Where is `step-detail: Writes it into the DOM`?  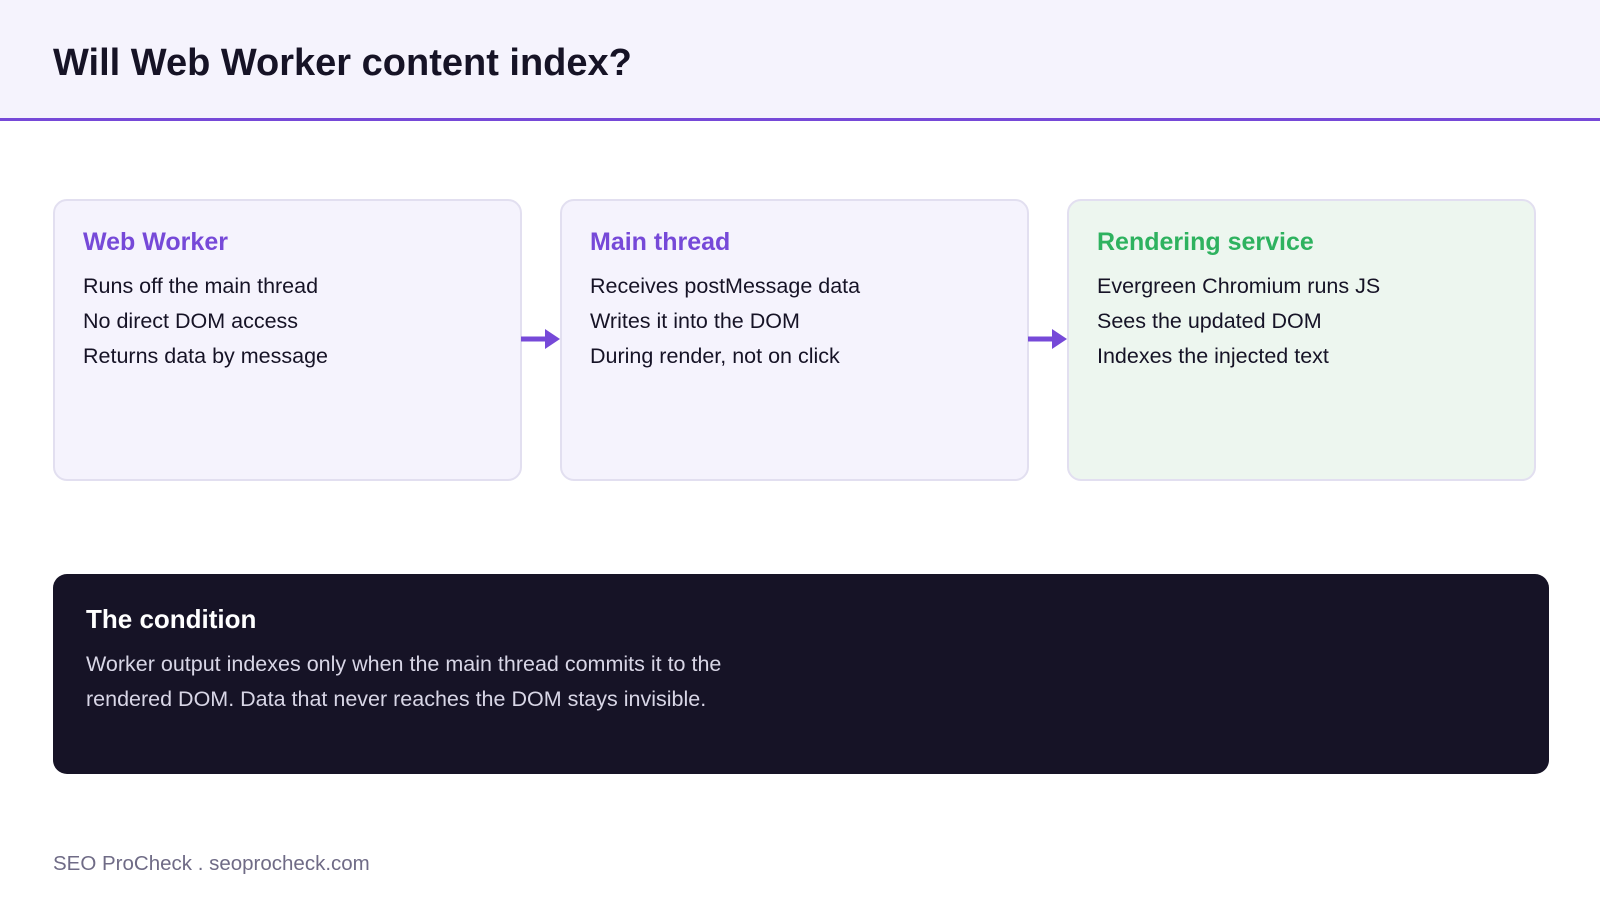
step-detail: Writes it into the DOM is located at coordinates (695, 321).